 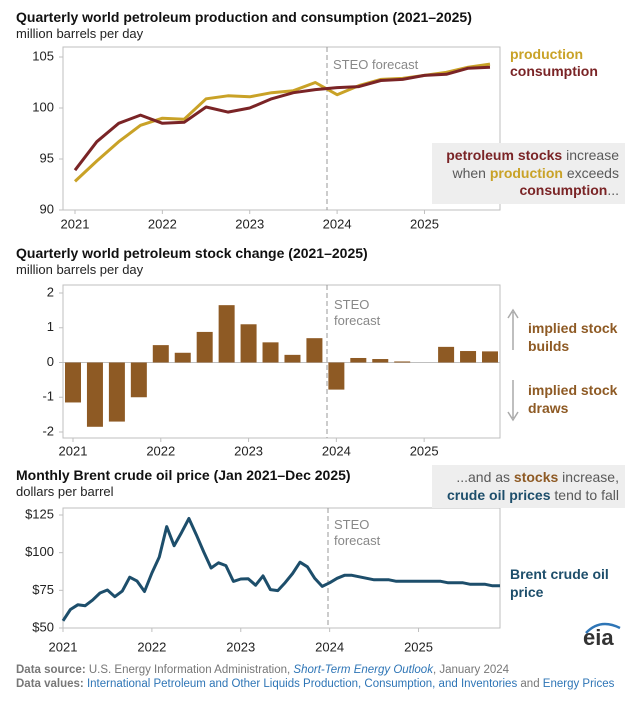 What do you see at coordinates (530, 684) in the screenshot?
I see `footer-part: and` at bounding box center [530, 684].